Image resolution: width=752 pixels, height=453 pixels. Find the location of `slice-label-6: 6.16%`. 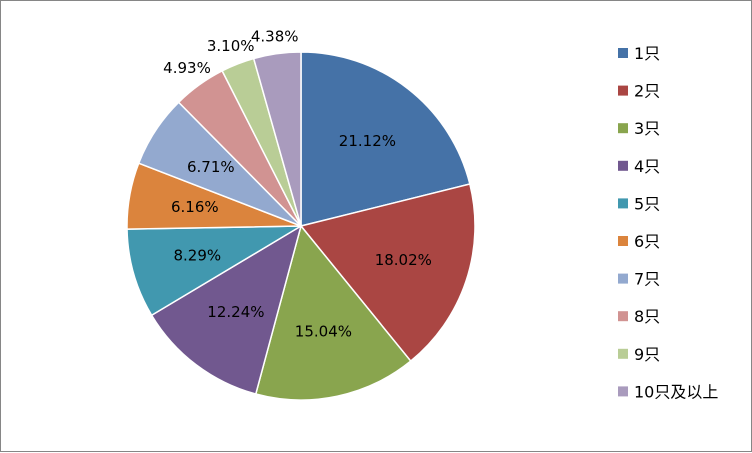

slice-label-6: 6.16% is located at coordinates (195, 207).